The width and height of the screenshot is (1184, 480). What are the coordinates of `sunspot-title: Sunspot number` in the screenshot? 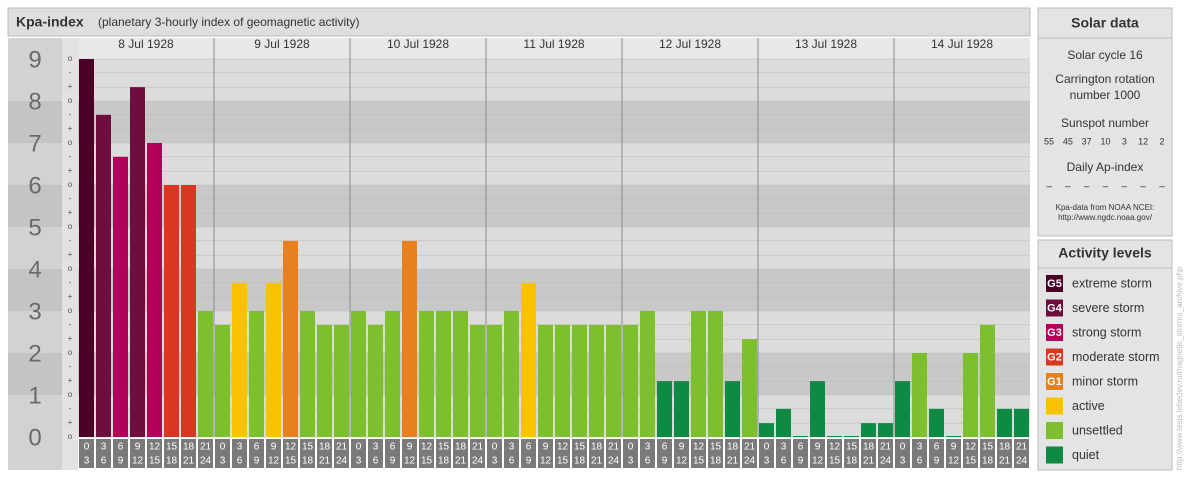 It's located at (1105, 123).